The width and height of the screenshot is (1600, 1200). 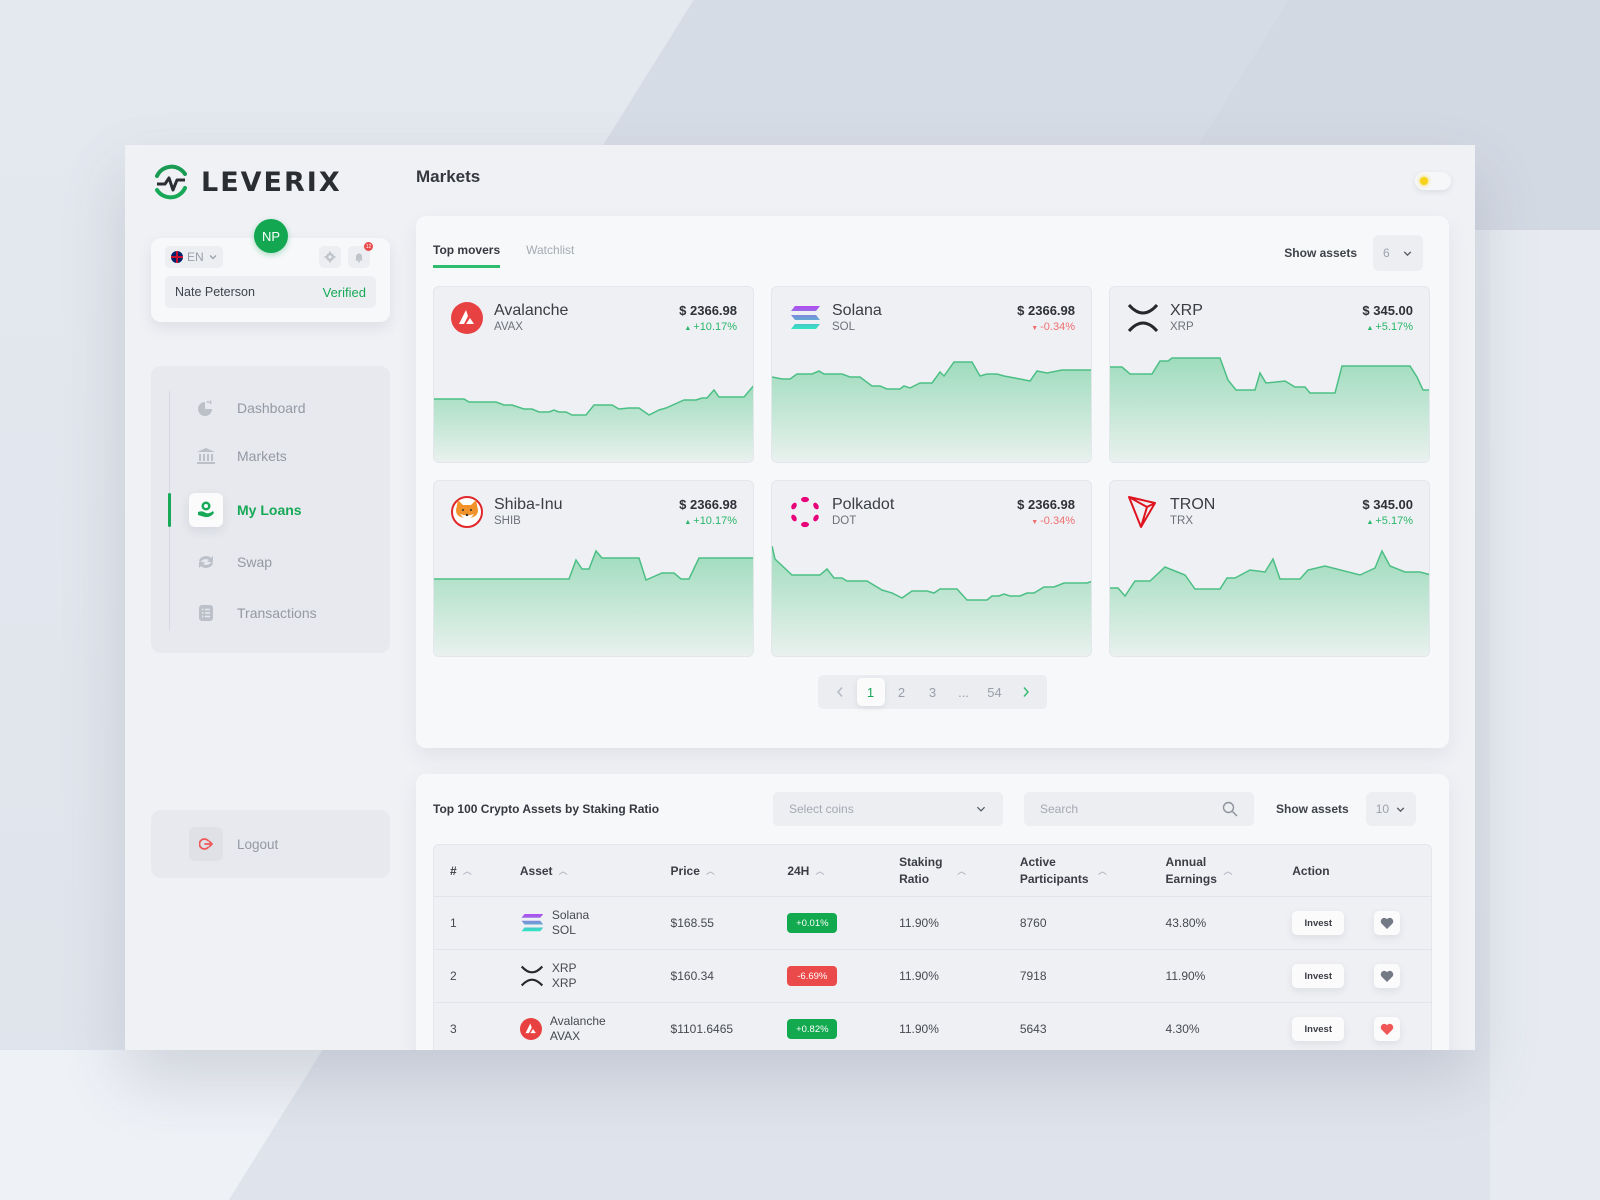 I want to click on select-coins-dropdown: Select coins, so click(x=888, y=809).